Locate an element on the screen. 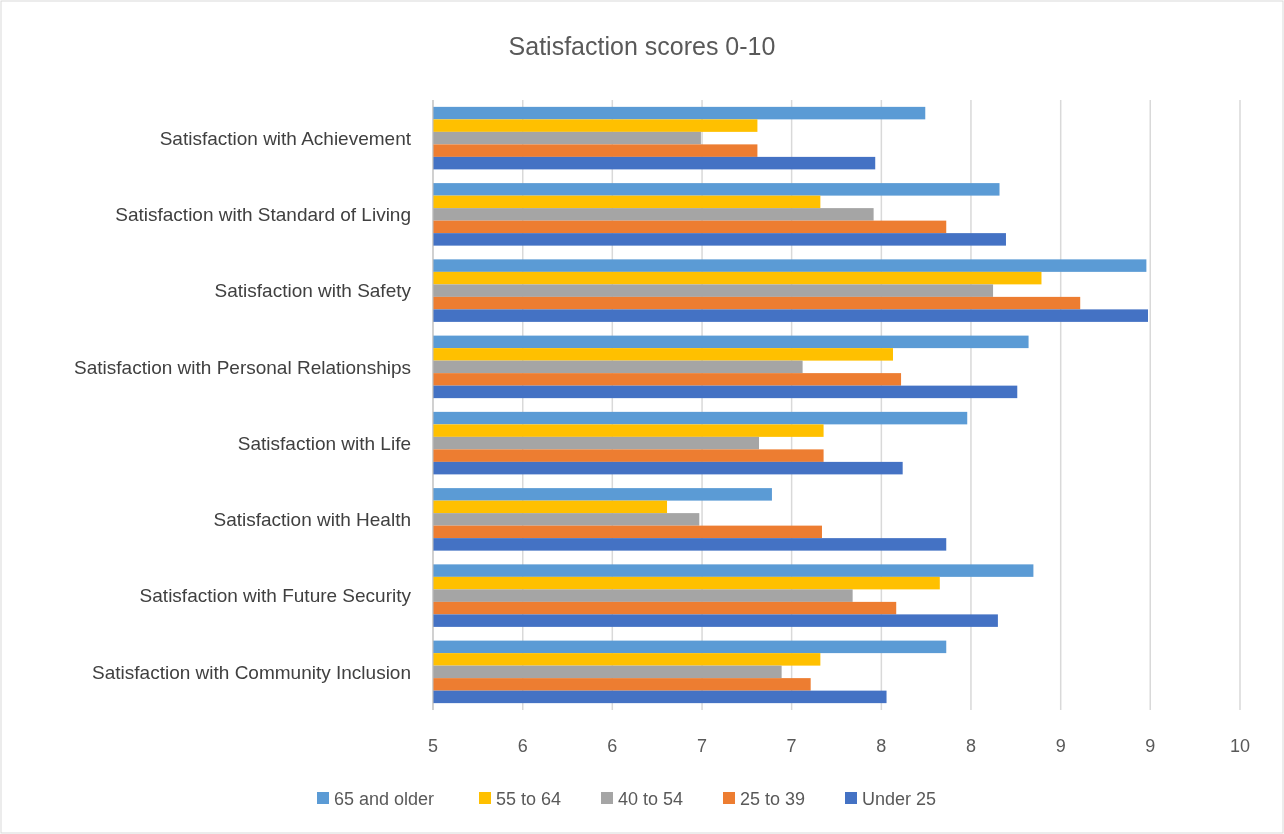  x-tick-label: 10 is located at coordinates (1240, 746).